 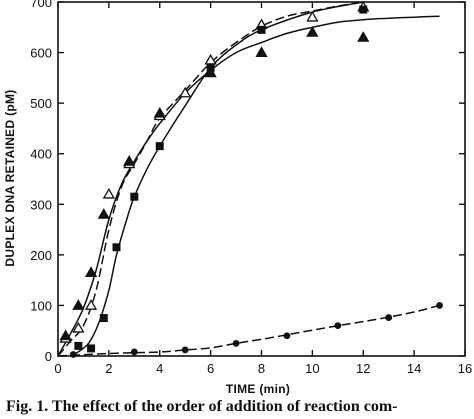 I want to click on x-tick-label: 0, so click(x=57, y=368).